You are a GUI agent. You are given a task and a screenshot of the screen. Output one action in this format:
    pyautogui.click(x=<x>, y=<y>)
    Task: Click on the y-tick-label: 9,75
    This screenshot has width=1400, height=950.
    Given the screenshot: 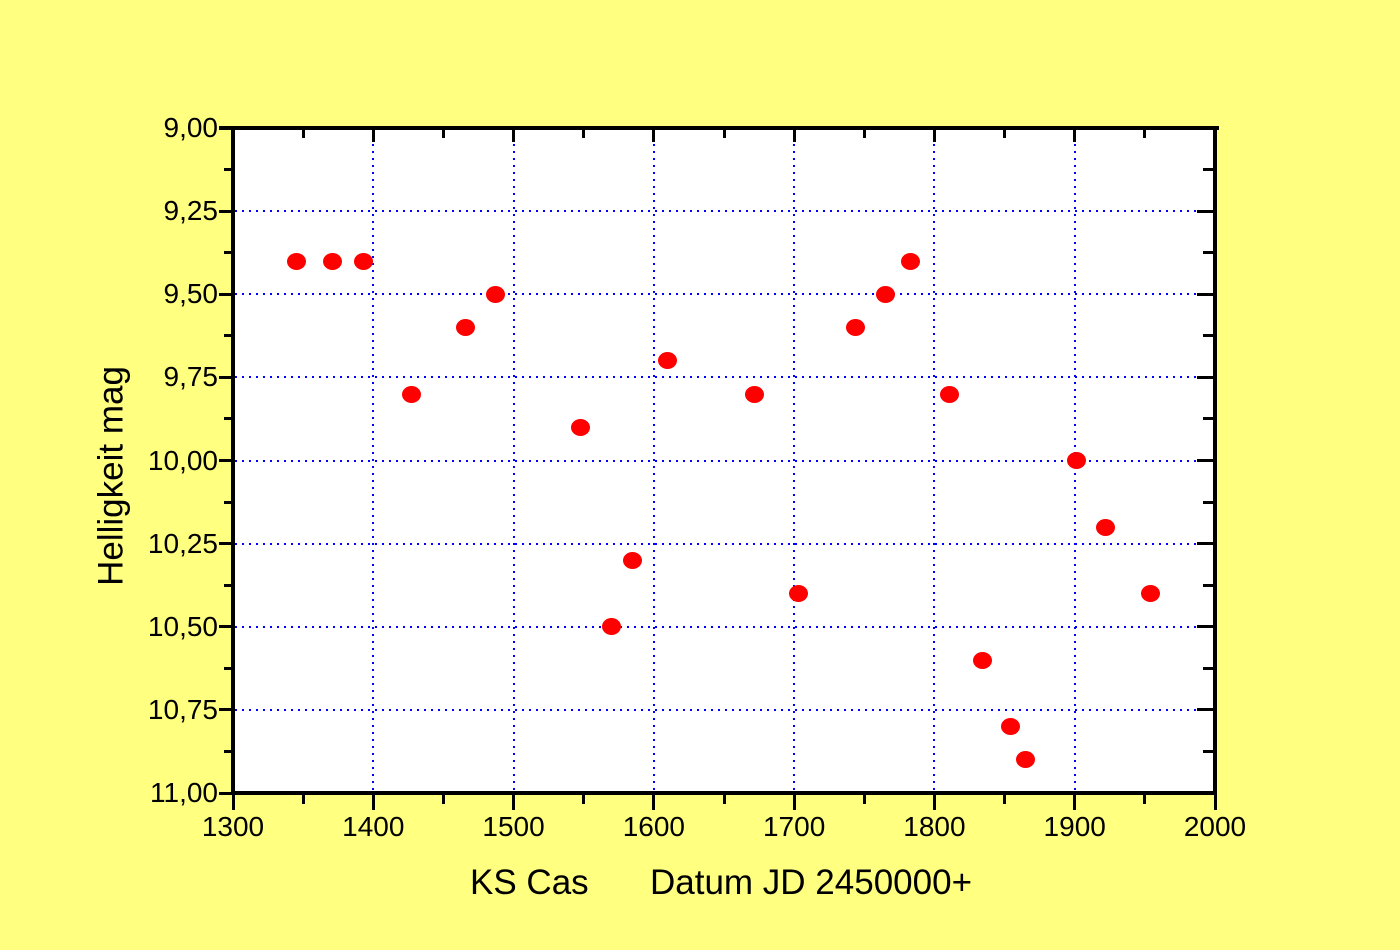 What is the action you would take?
    pyautogui.click(x=191, y=377)
    